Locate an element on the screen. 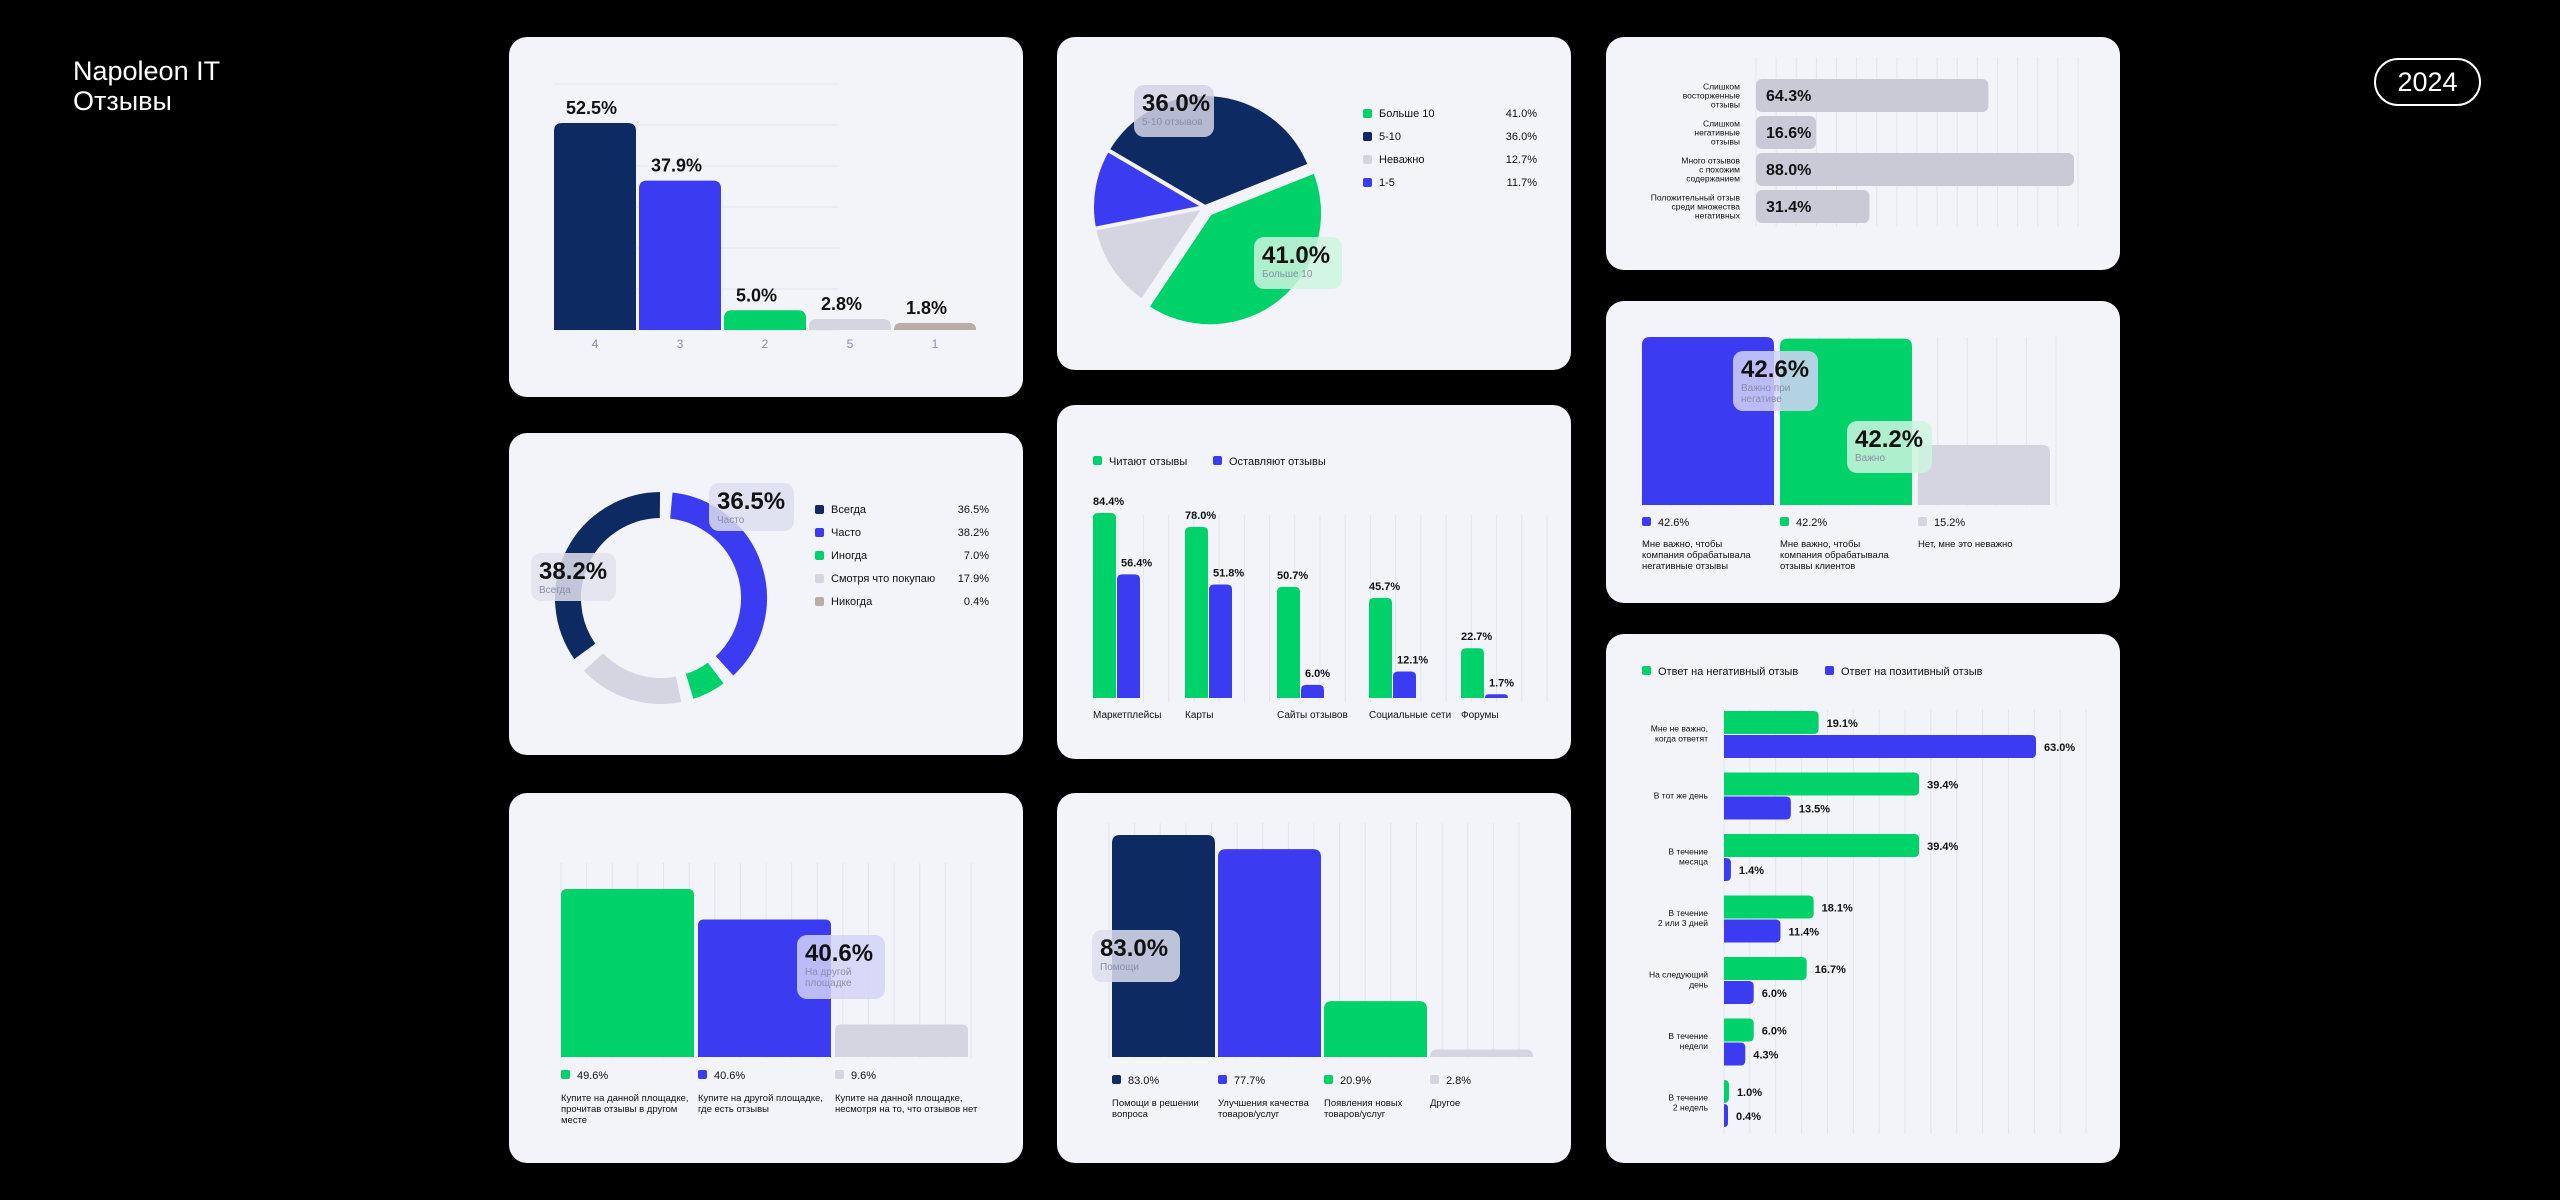  bar-value-label: 6.0% is located at coordinates (1774, 994).